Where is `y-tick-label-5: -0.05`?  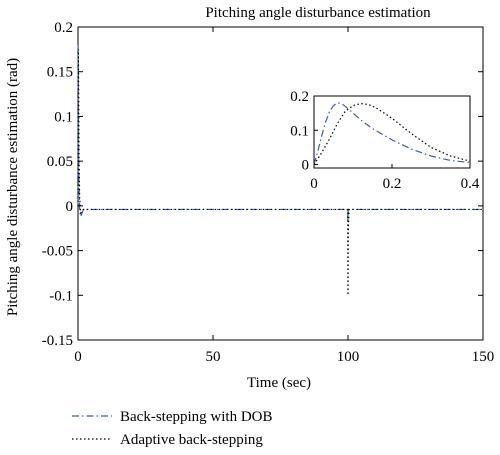
y-tick-label-5: -0.05 is located at coordinates (57, 252).